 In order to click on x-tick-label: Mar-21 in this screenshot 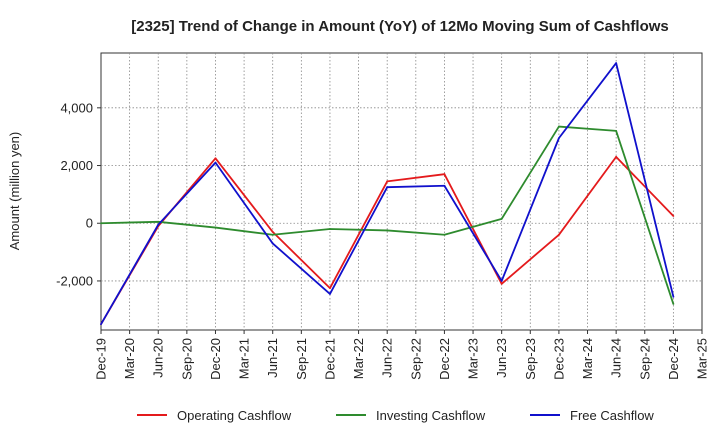, I will do `click(244, 358)`.